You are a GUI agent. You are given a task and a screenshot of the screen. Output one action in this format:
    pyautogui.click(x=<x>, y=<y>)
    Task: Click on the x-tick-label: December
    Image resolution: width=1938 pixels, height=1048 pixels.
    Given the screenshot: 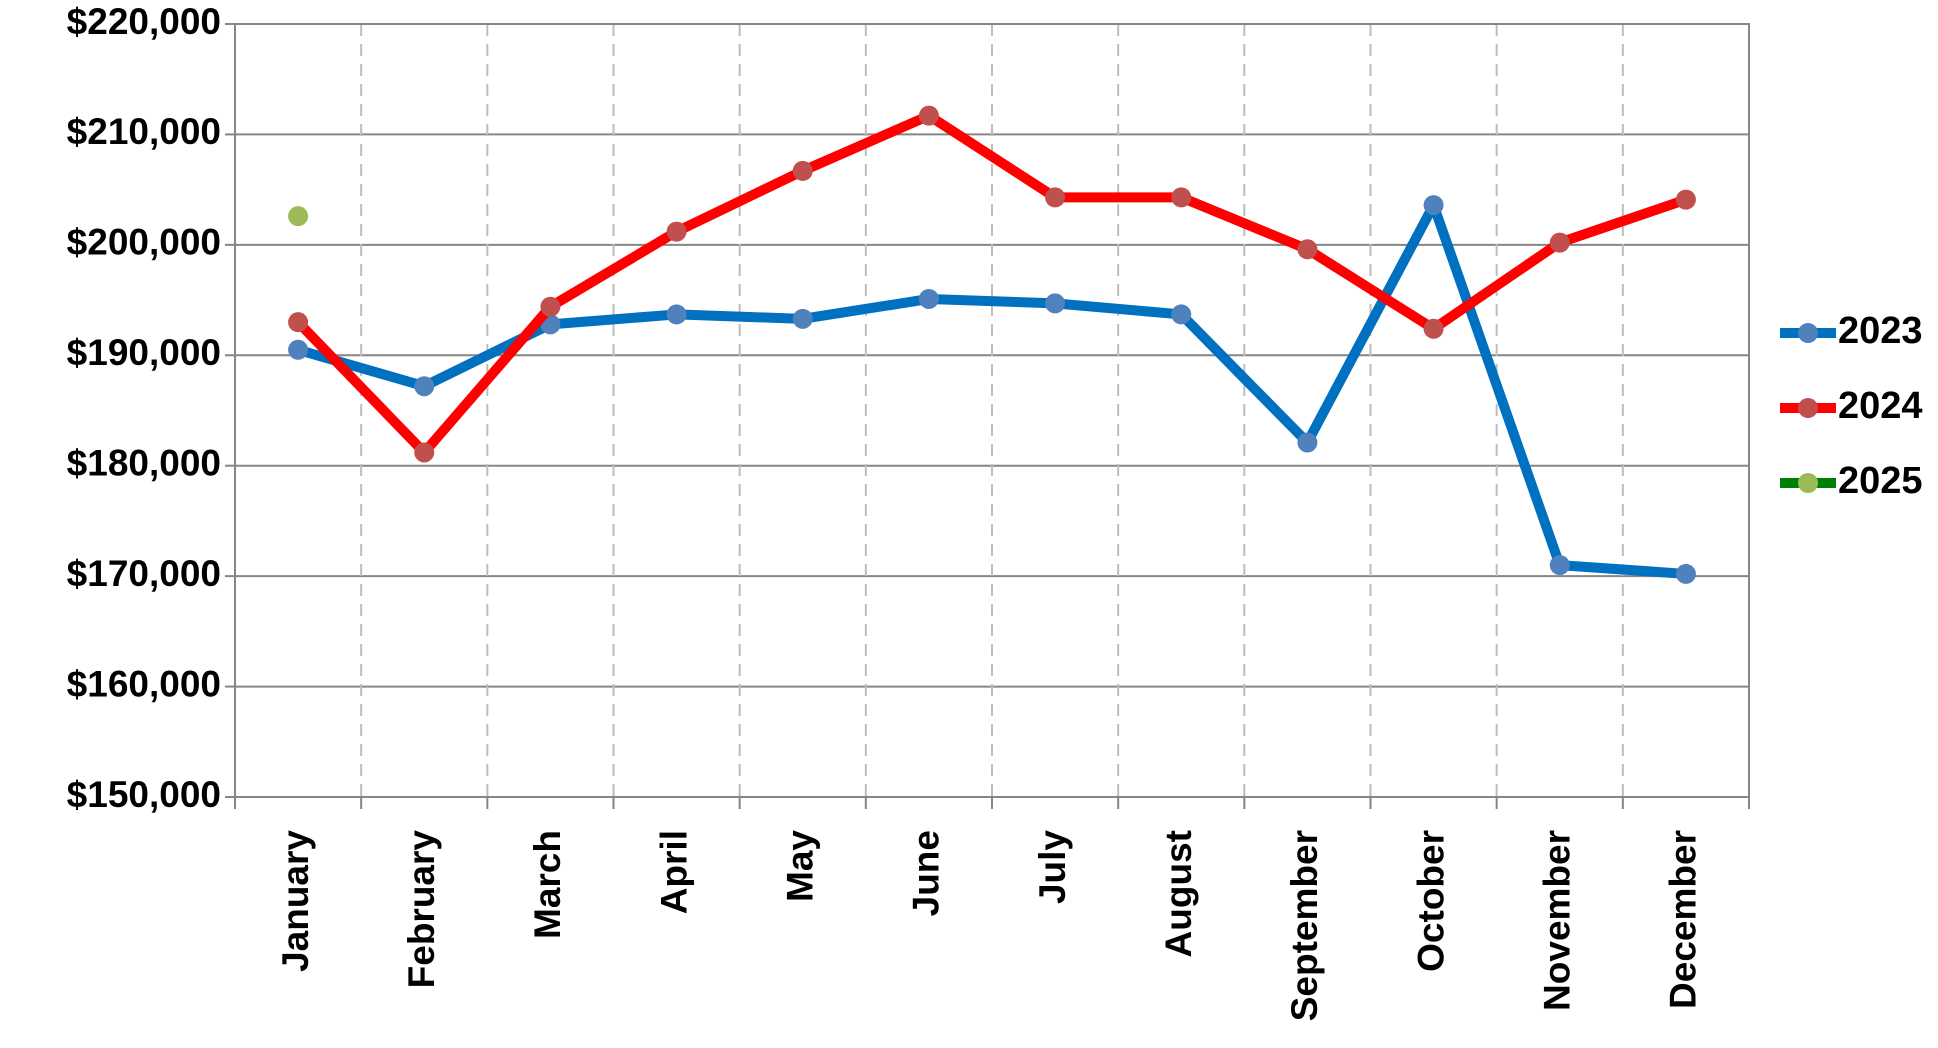 What is the action you would take?
    pyautogui.click(x=1683, y=919)
    